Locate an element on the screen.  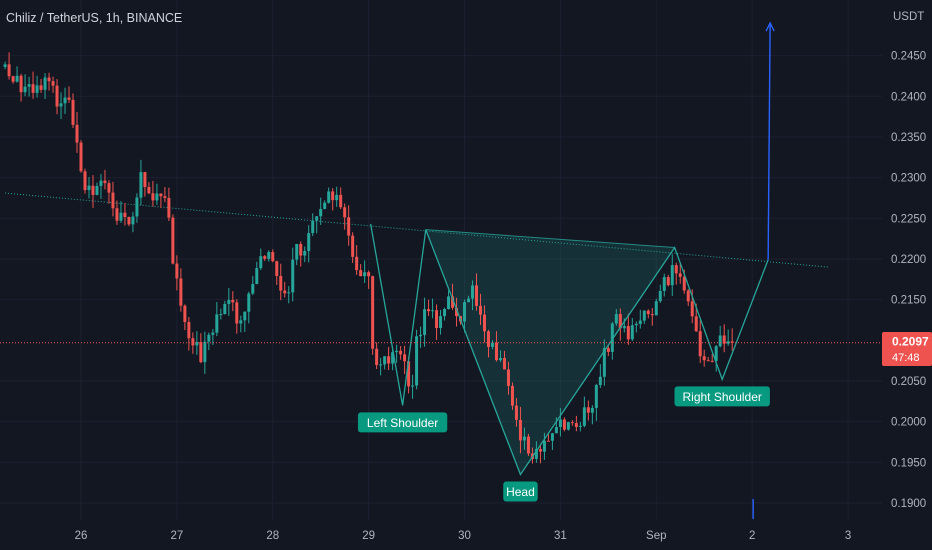
head-label-text: Head is located at coordinates (520, 492).